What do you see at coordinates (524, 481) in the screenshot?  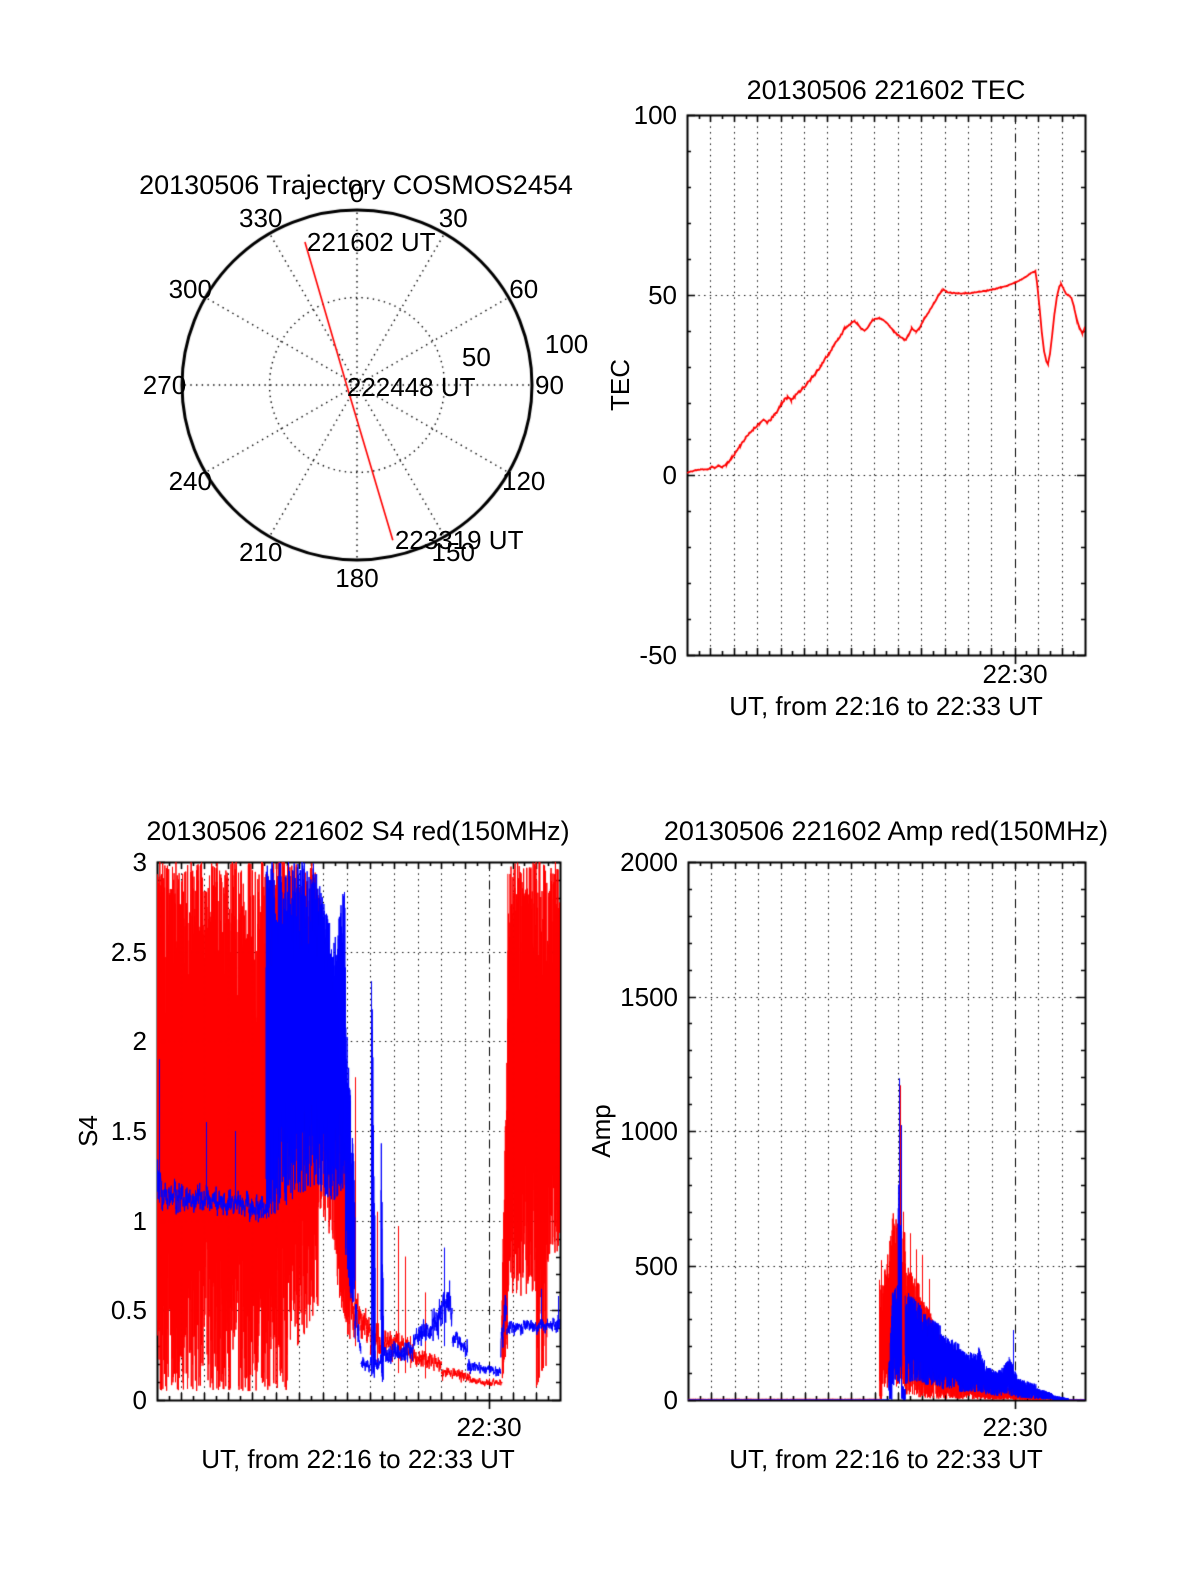 I see `polar-angle-label-120: 120` at bounding box center [524, 481].